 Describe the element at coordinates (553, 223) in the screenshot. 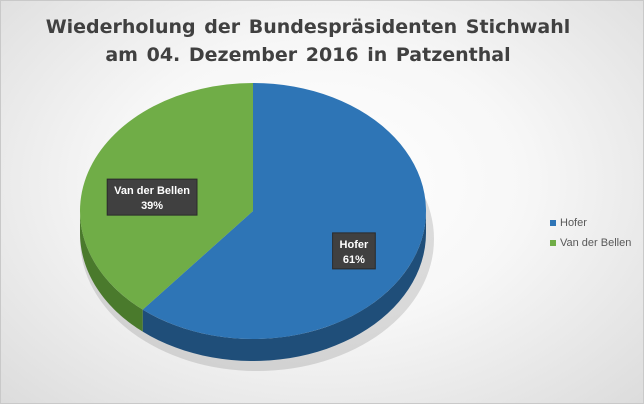

I see `legend-swatch-hofer` at that location.